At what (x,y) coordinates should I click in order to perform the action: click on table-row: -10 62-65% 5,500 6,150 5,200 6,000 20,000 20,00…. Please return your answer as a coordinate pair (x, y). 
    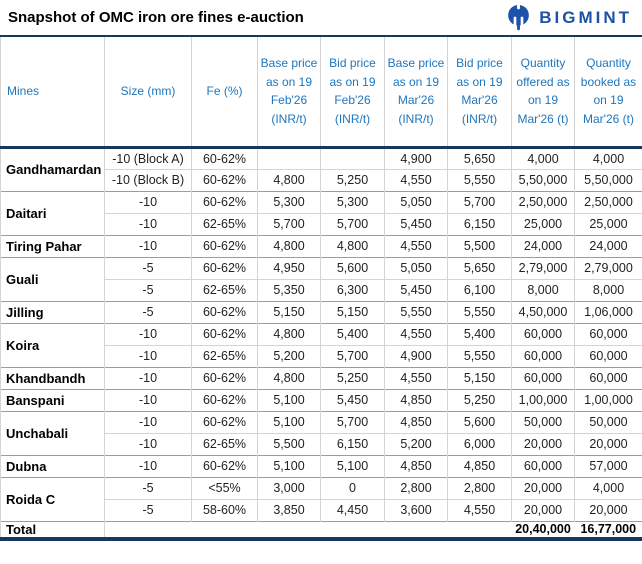
    Looking at the image, I should click on (321, 443).